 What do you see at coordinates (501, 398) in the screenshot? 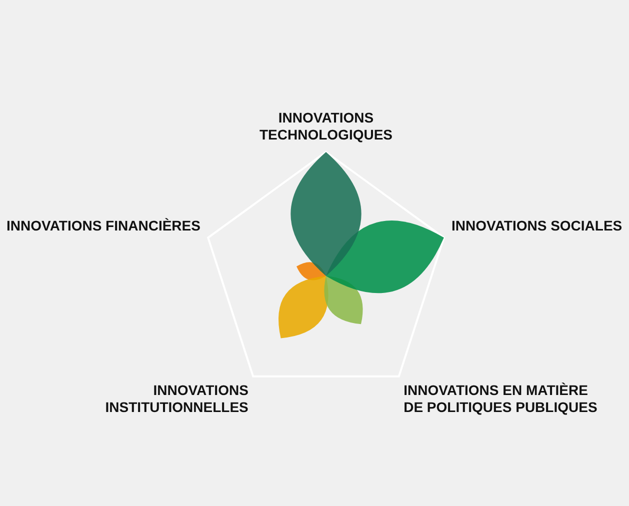
I see `spoke-label: INNOVATIONS EN MATIÈRE DE POLITIQUES PUBLIQUES` at bounding box center [501, 398].